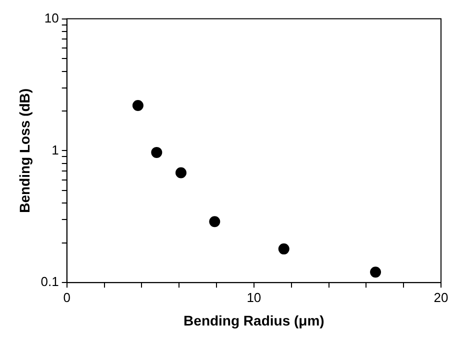 Image resolution: width=474 pixels, height=342 pixels. What do you see at coordinates (254, 297) in the screenshot?
I see `x-tick-label: 10` at bounding box center [254, 297].